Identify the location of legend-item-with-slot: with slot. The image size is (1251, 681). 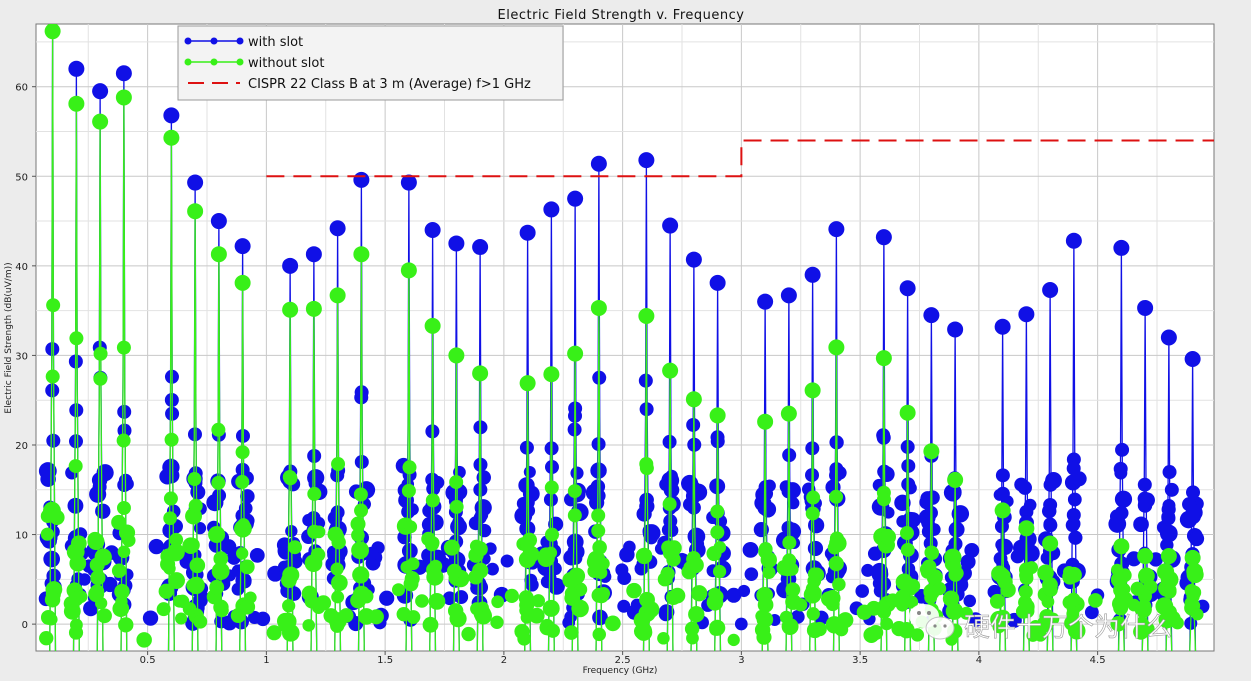
(243, 42).